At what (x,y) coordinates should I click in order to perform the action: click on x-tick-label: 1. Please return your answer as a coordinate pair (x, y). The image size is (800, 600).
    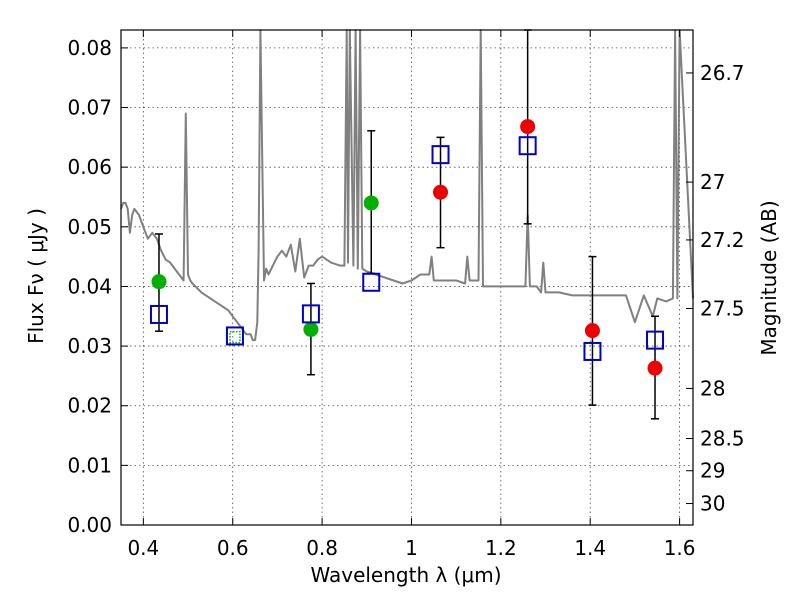
    Looking at the image, I should click on (411, 548).